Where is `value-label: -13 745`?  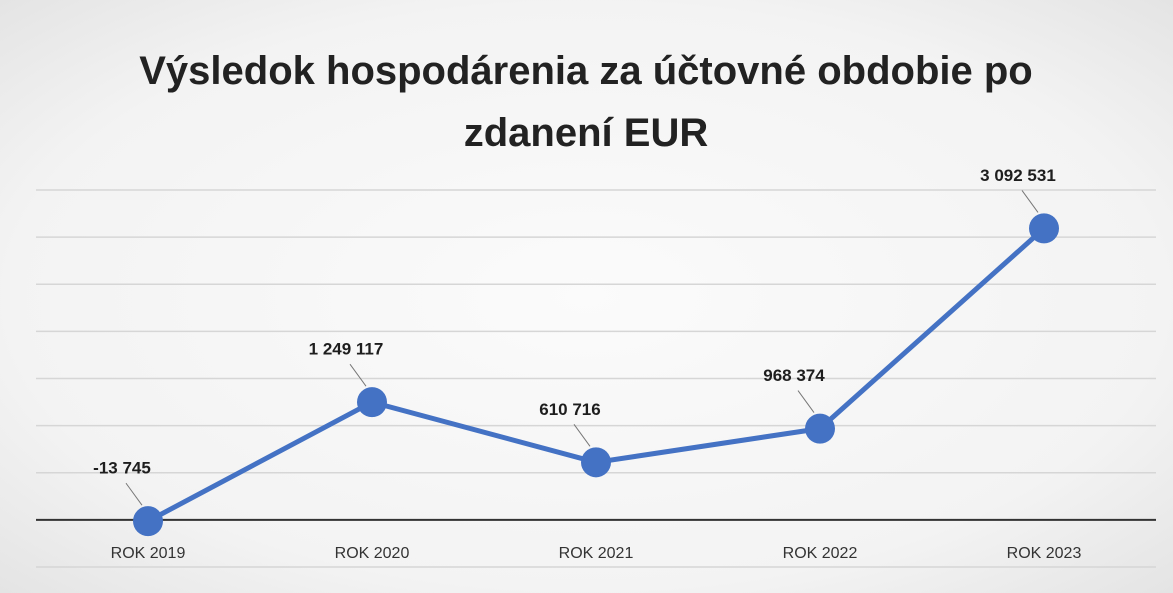
value-label: -13 745 is located at coordinates (122, 468).